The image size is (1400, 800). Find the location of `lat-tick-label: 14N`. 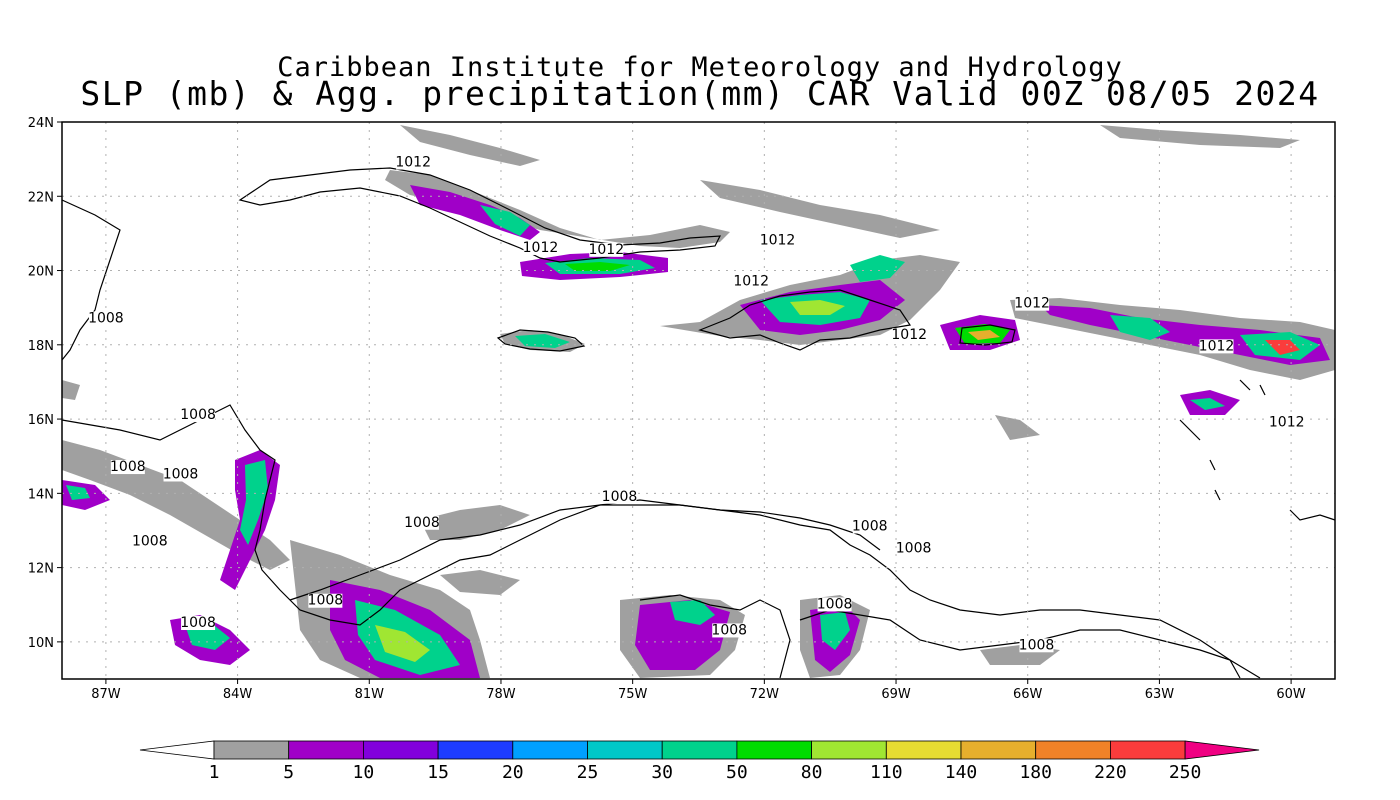

lat-tick-label: 14N is located at coordinates (41, 494).